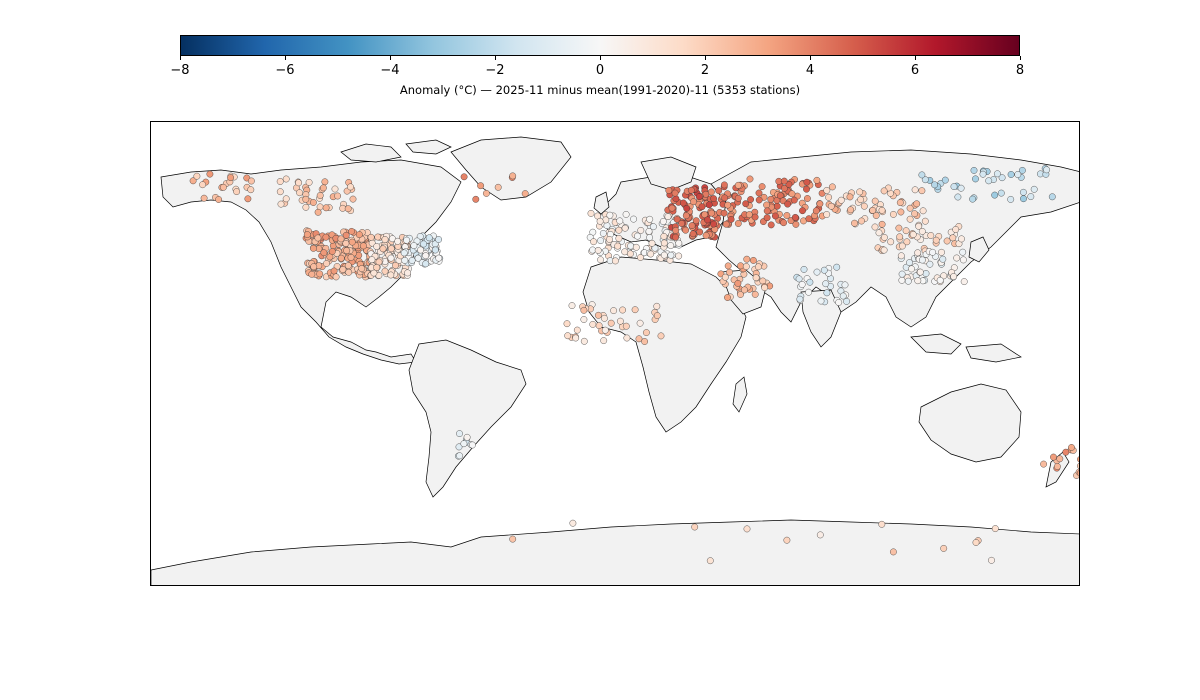 Image resolution: width=1200 pixels, height=700 pixels. I want to click on colorbar-tick-label: 8, so click(1020, 70).